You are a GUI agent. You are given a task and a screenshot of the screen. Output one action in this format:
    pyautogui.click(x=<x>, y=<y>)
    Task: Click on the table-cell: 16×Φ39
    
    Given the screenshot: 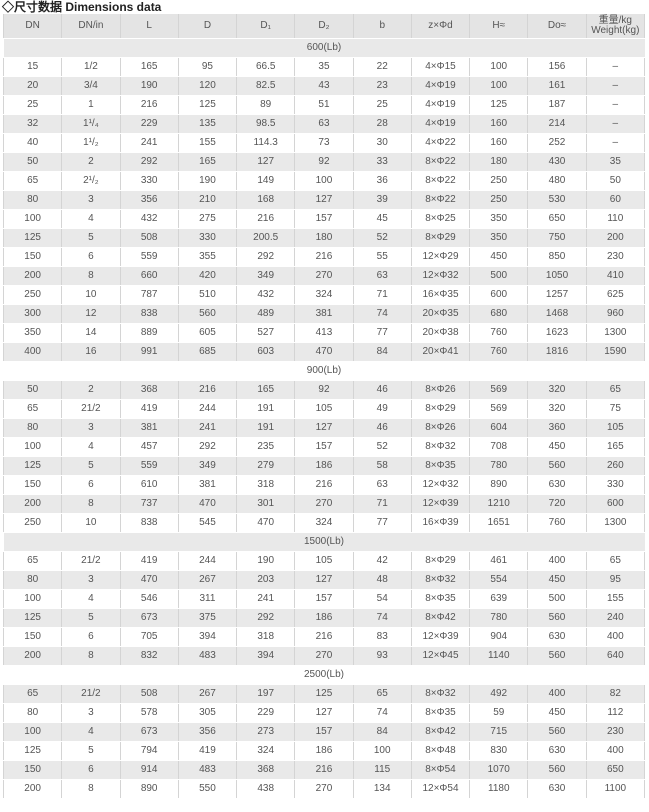 What is the action you would take?
    pyautogui.click(x=440, y=523)
    